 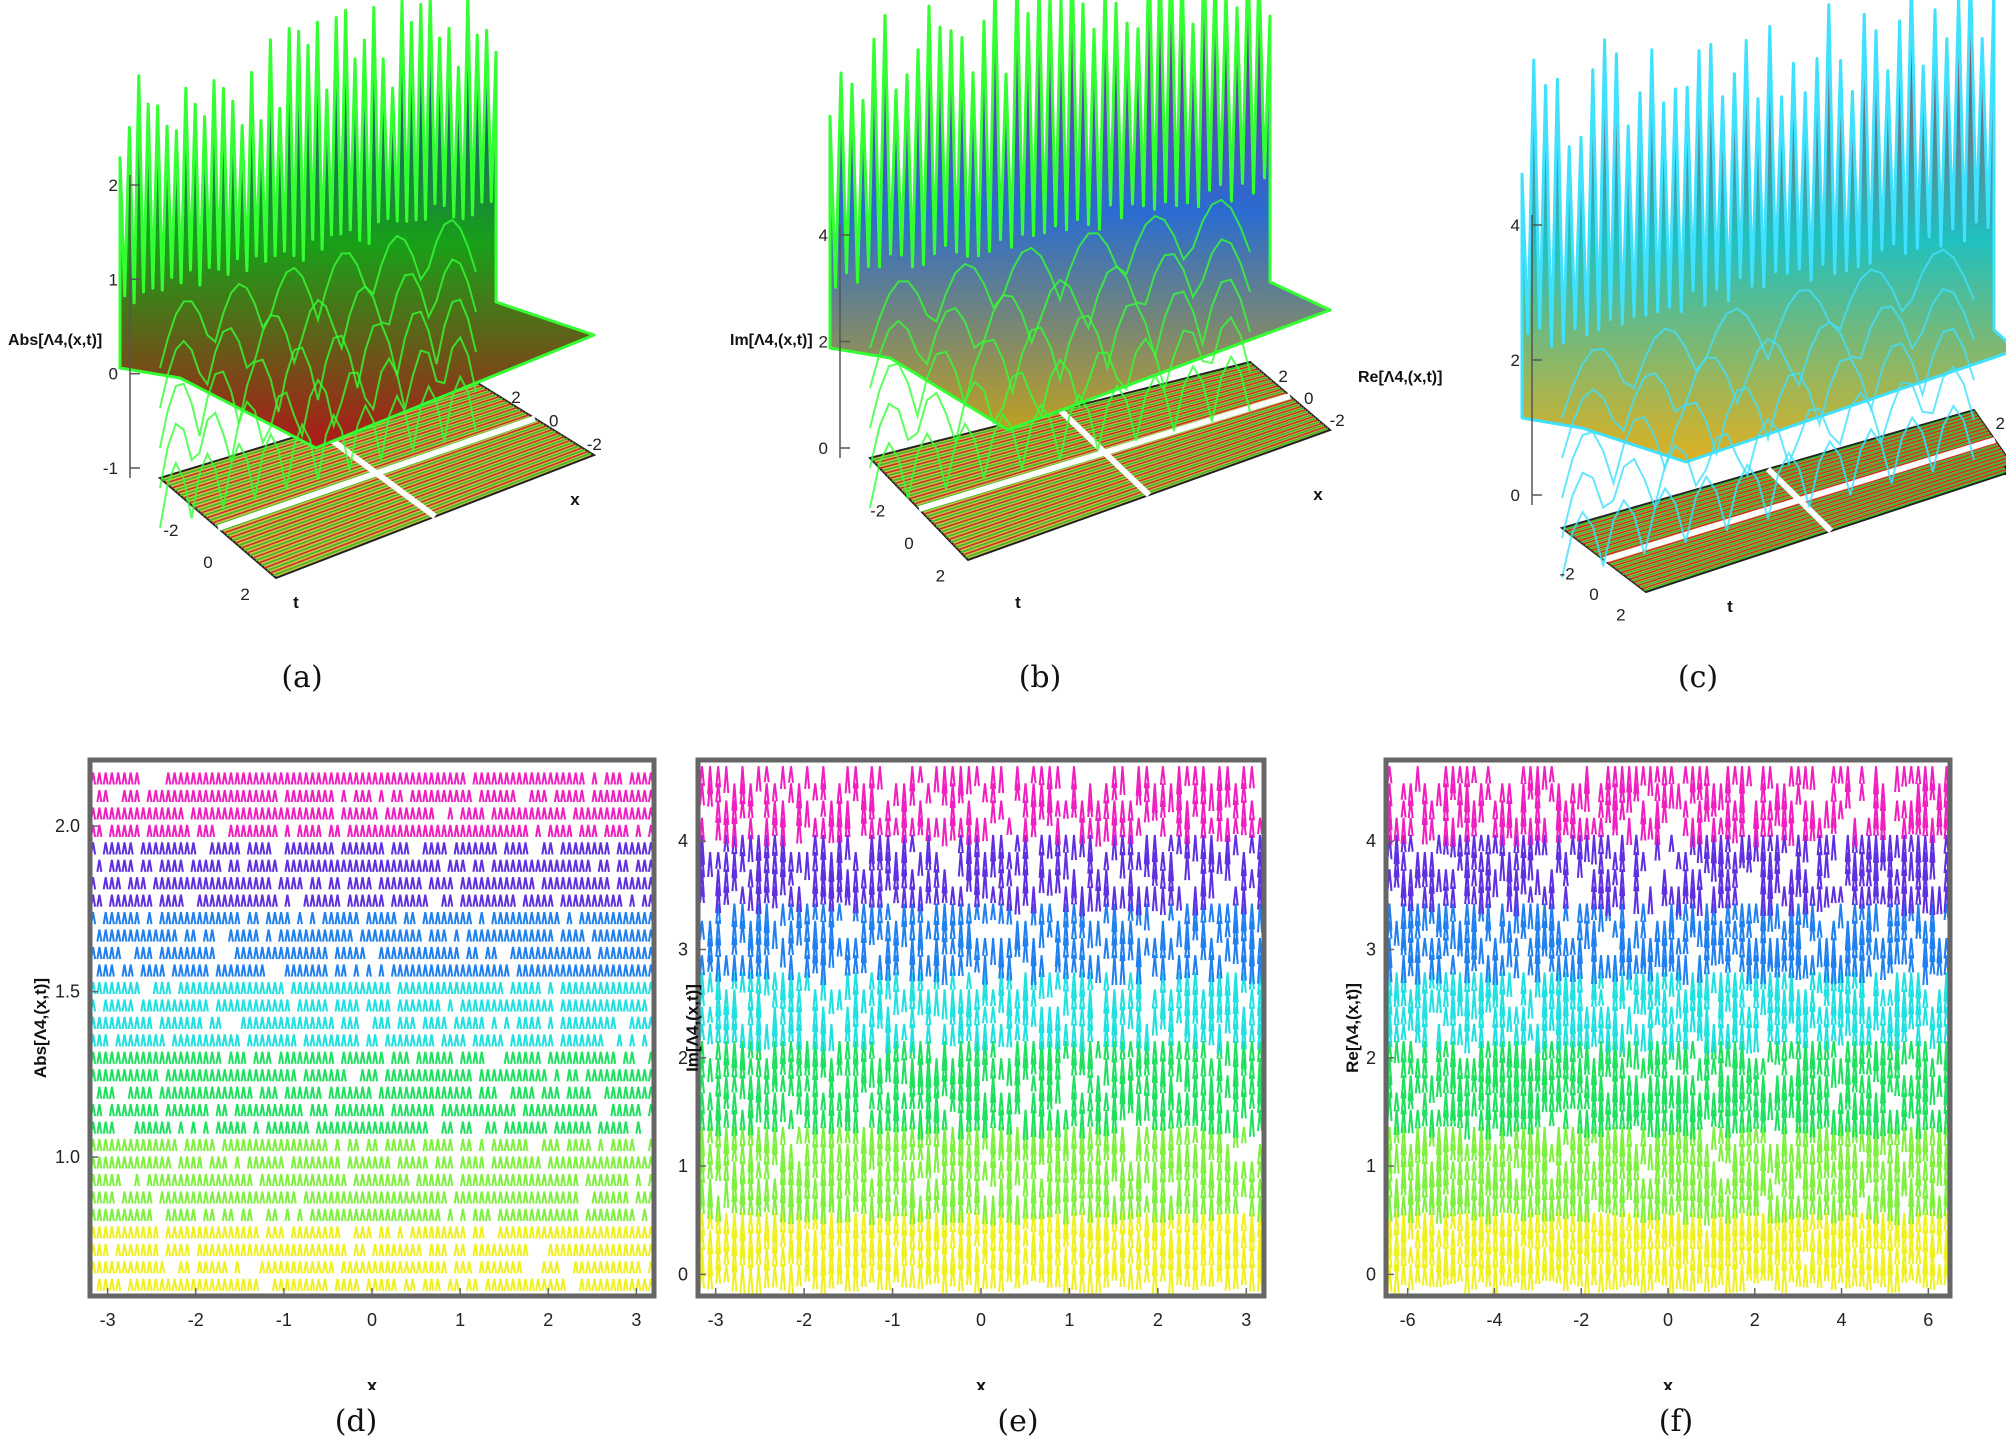 I want to click on contour-f-x-tick-label: -2, so click(x=1581, y=1320).